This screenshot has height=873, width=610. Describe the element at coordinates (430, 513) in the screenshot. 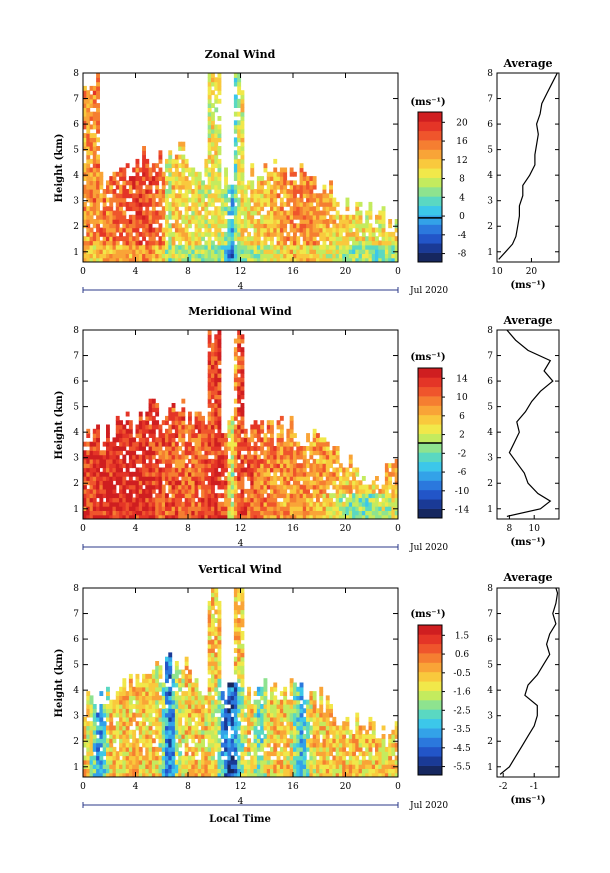

I see `colorbar-swatch` at that location.